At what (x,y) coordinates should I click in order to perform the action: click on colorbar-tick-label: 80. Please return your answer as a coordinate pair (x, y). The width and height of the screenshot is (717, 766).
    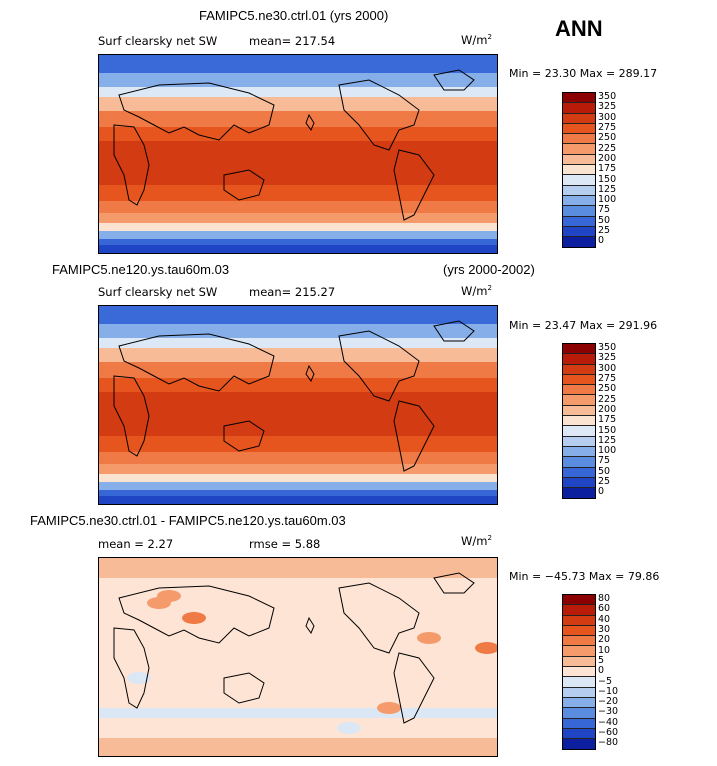
    Looking at the image, I should click on (604, 599).